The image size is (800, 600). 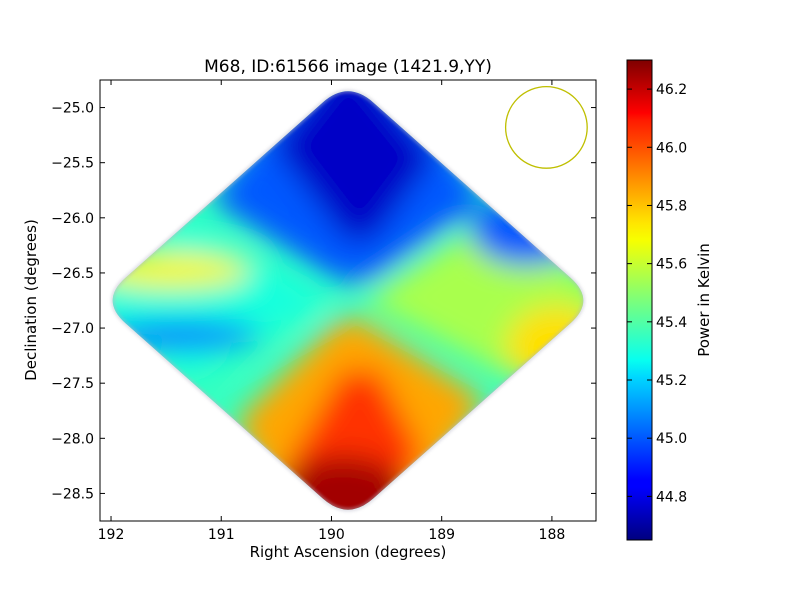 What do you see at coordinates (31, 300) in the screenshot?
I see `y-axis-label: Declination (degrees)` at bounding box center [31, 300].